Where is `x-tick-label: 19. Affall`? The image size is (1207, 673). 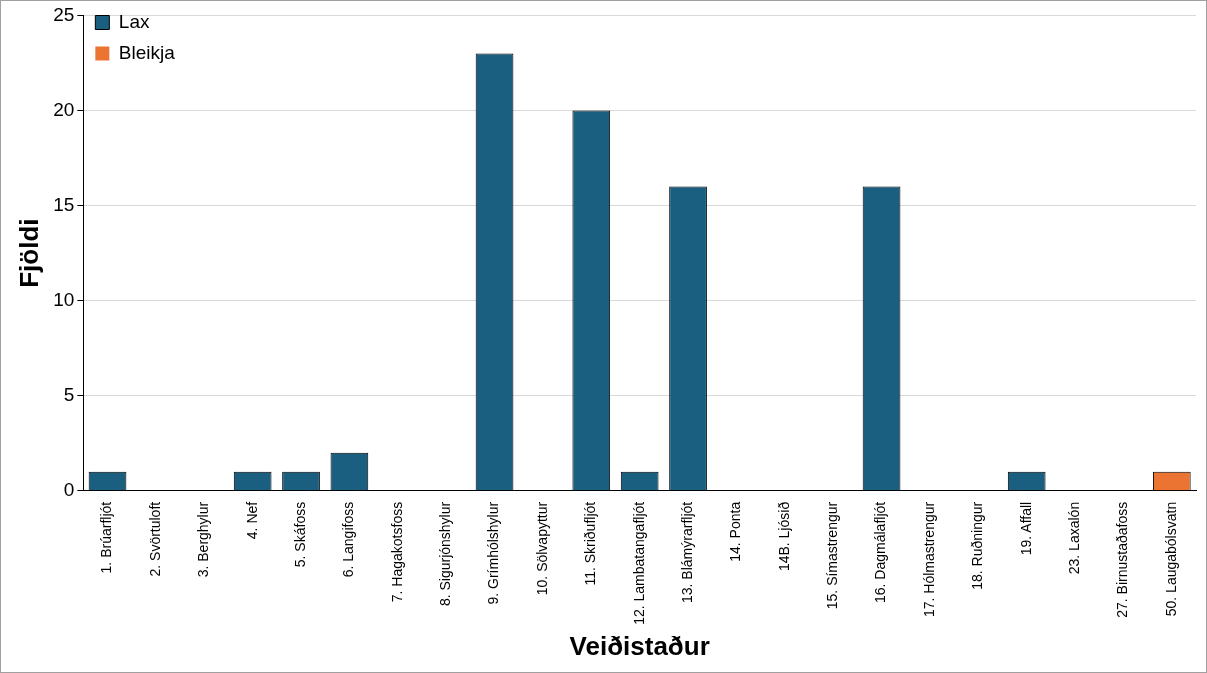 x-tick-label: 19. Affall is located at coordinates (1025, 528).